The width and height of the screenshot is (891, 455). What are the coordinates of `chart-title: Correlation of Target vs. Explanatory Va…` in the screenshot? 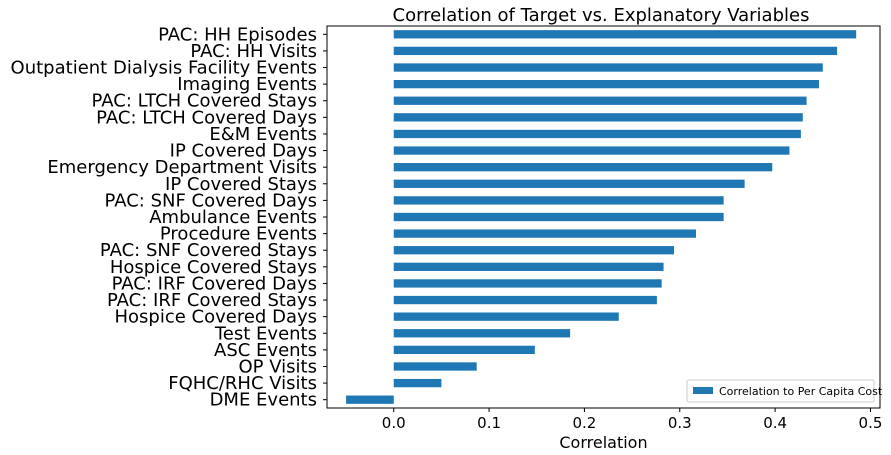 It's located at (601, 15).